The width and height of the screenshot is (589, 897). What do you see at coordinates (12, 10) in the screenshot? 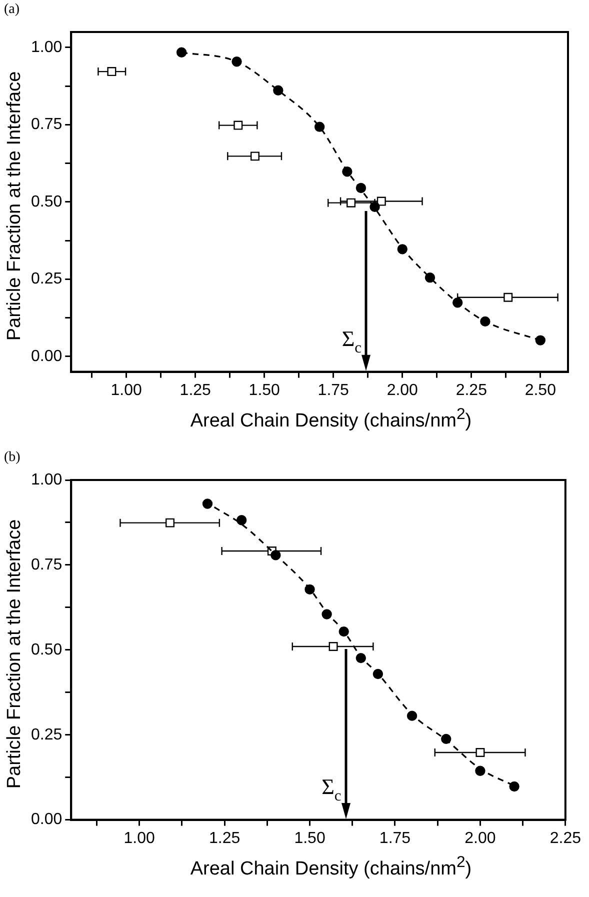
I see `chart-title: (a)` at bounding box center [12, 10].